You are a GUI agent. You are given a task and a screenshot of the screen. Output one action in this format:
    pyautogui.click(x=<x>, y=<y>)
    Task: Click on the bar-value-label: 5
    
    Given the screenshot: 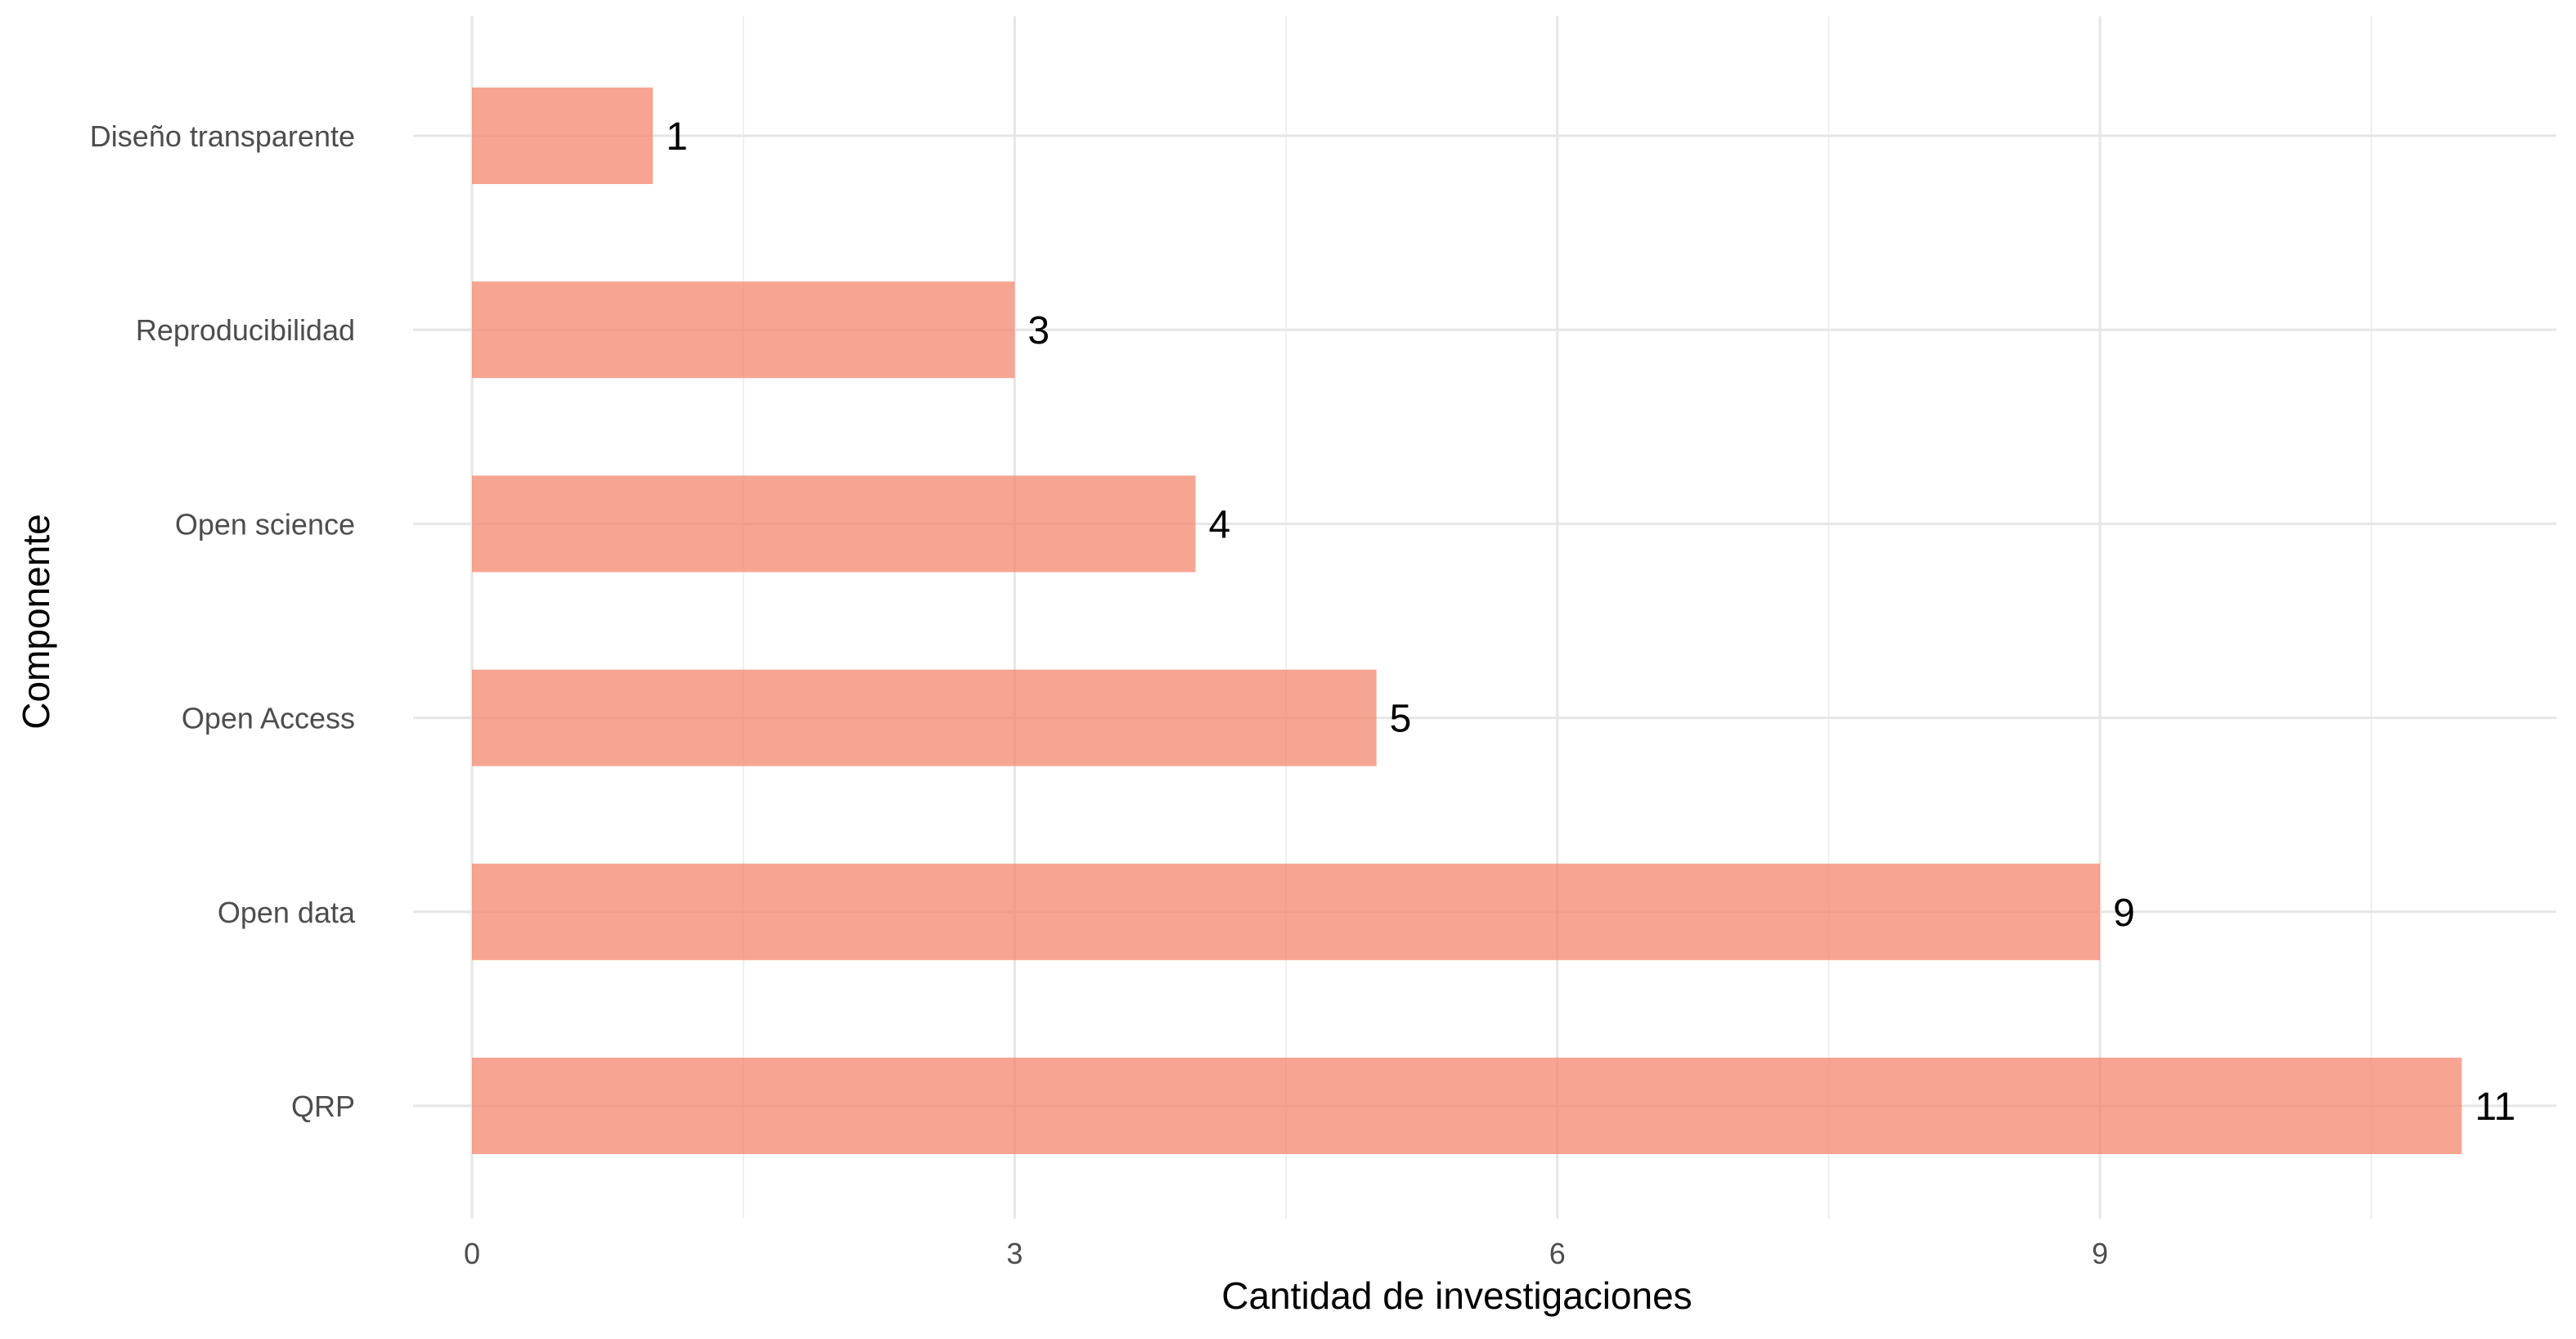 What is the action you would take?
    pyautogui.click(x=1401, y=720)
    